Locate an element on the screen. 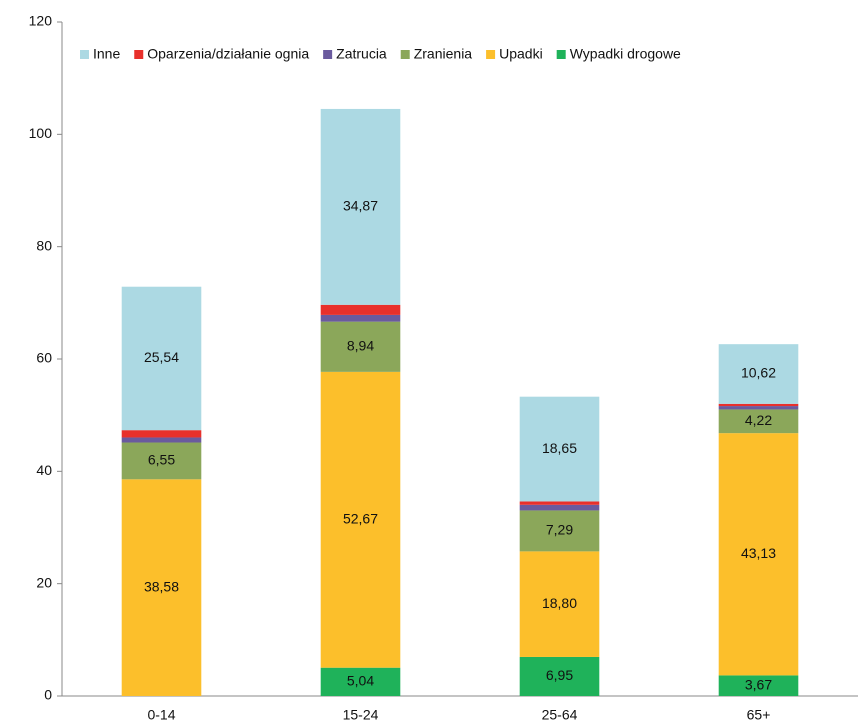 Image resolution: width=858 pixels, height=726 pixels. y-tick-label: 100 is located at coordinates (41, 133).